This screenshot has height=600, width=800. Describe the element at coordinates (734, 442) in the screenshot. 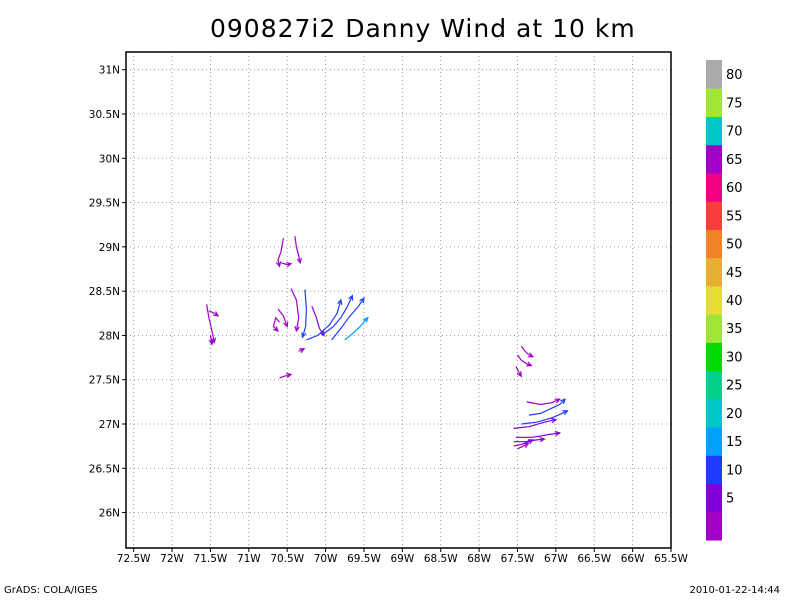

I see `colorbar-label: 15` at that location.